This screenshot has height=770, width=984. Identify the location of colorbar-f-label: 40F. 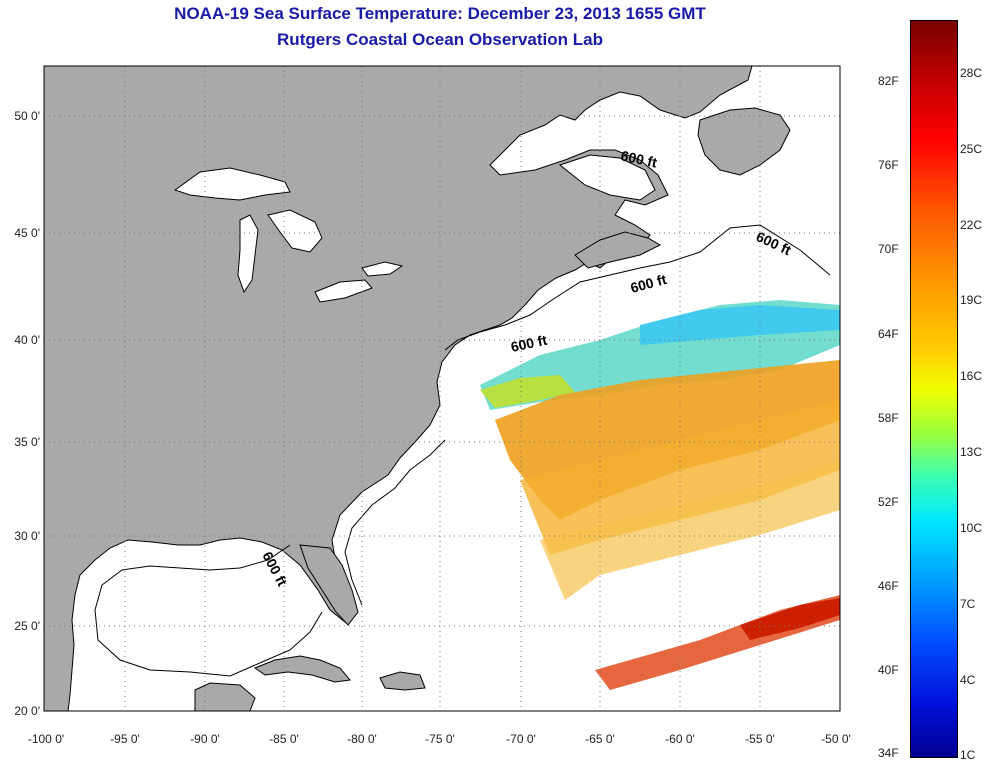
(888, 670).